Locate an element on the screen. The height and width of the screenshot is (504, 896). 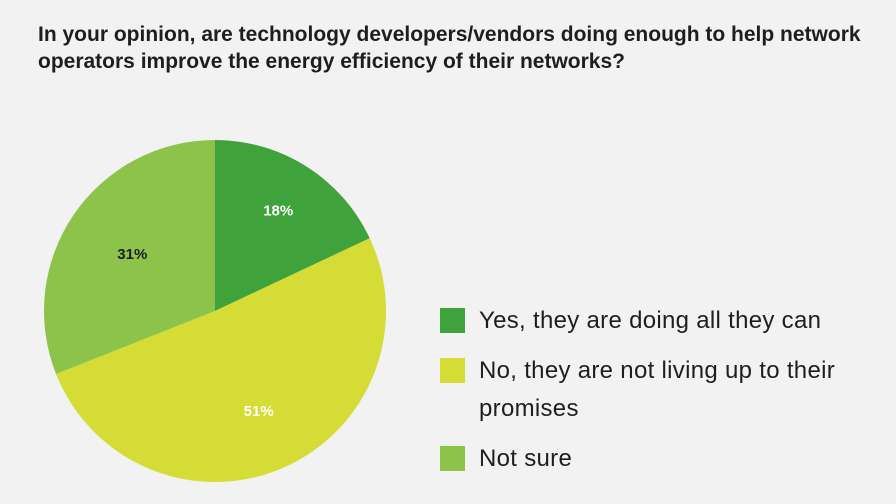
pie-label-no: 51% is located at coordinates (259, 411).